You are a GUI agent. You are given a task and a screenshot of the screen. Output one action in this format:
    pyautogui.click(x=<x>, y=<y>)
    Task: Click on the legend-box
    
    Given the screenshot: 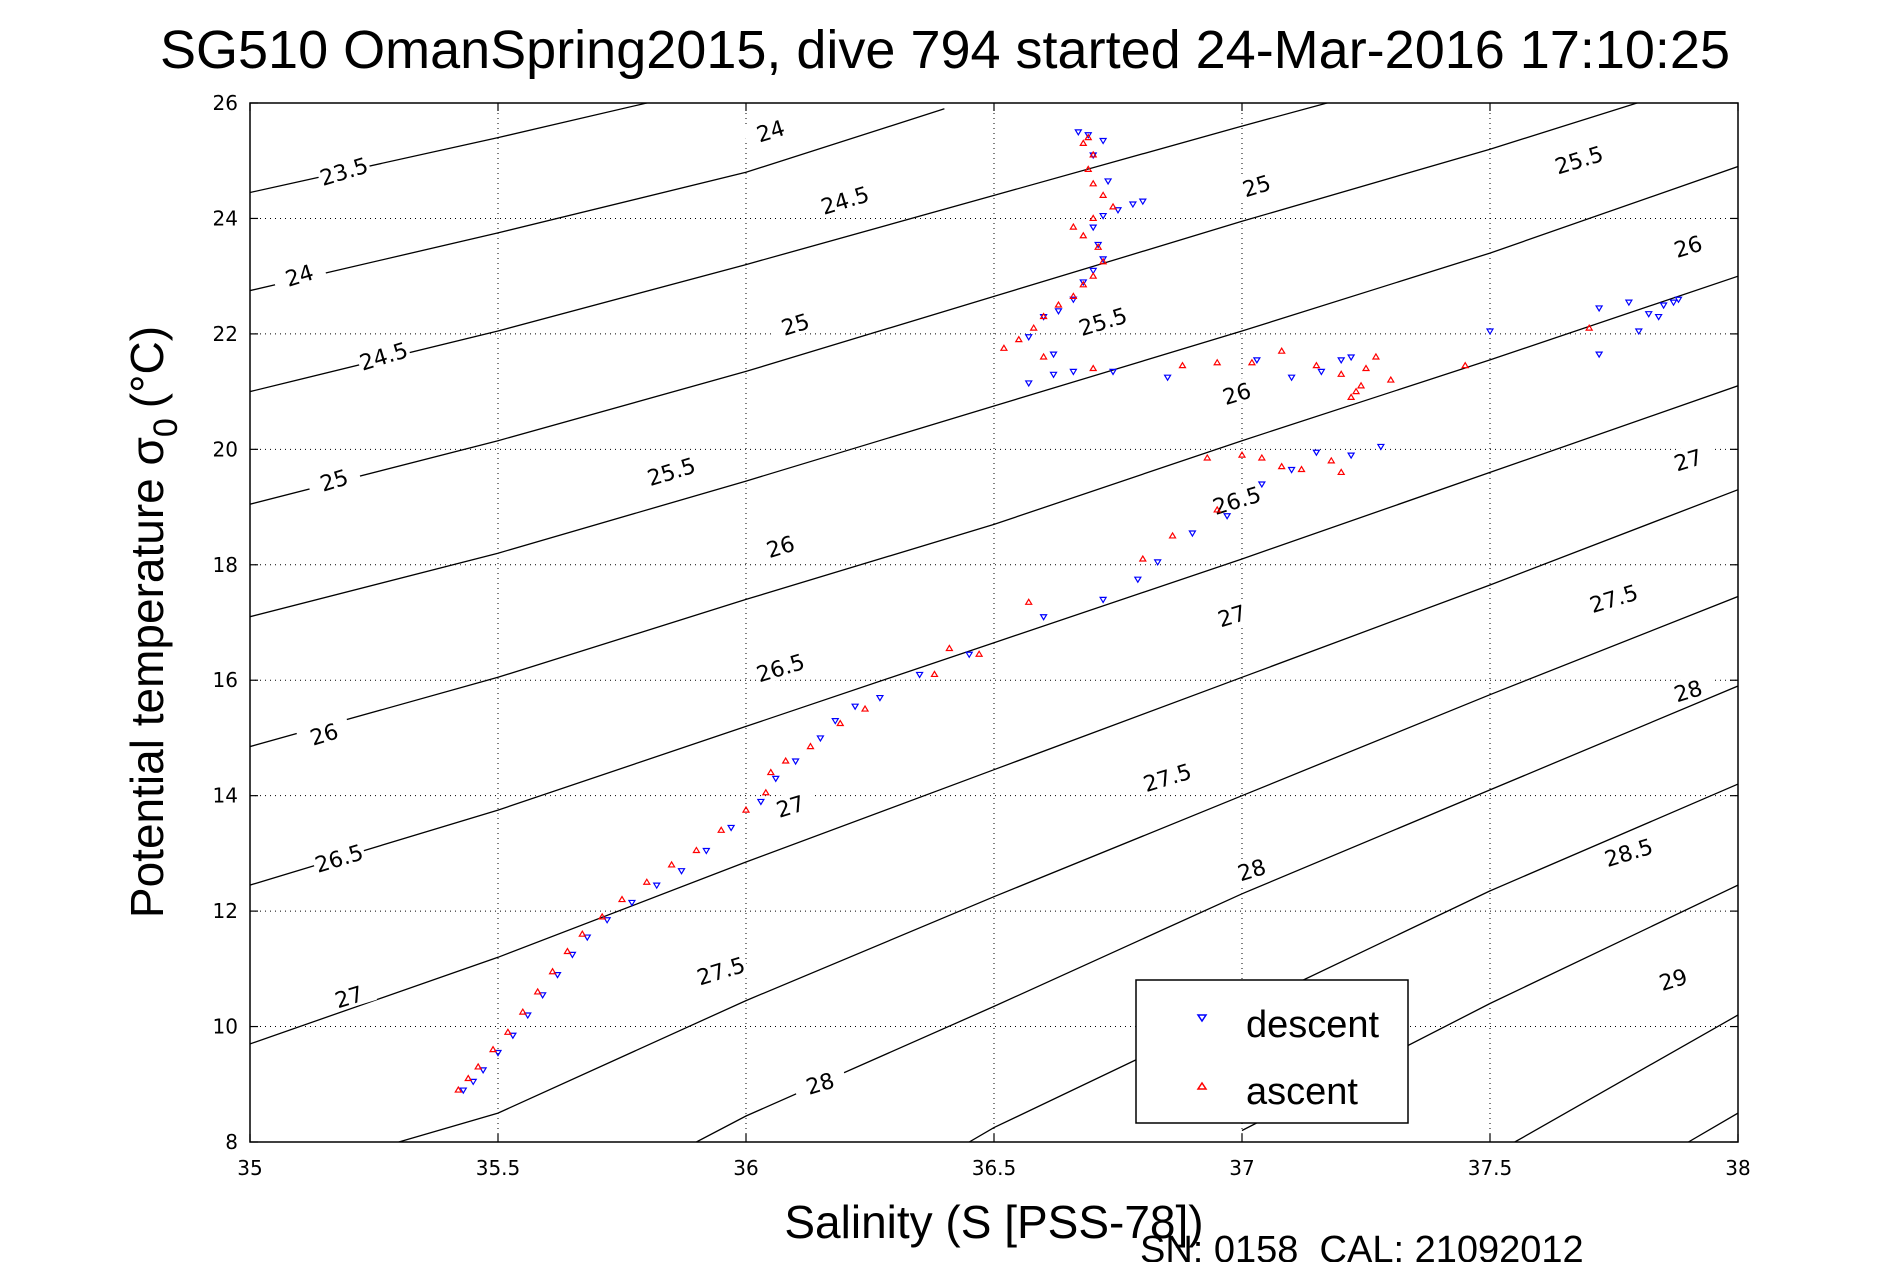 What is the action you would take?
    pyautogui.click(x=1272, y=1051)
    